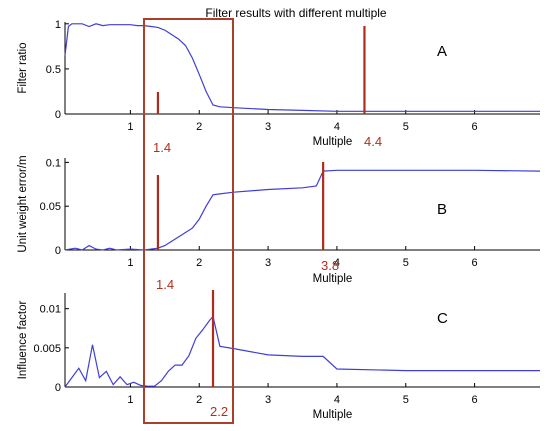 This screenshot has width=550, height=431. I want to click on panel-letter-a: A, so click(442, 51).